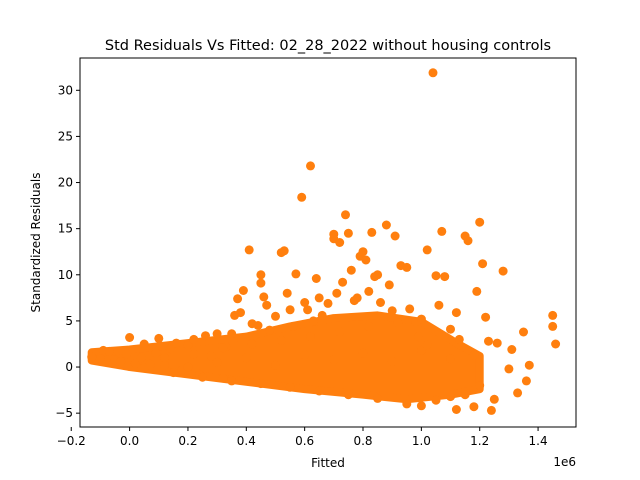  Describe the element at coordinates (328, 463) in the screenshot. I see `x-axis-title: Fitted` at that location.